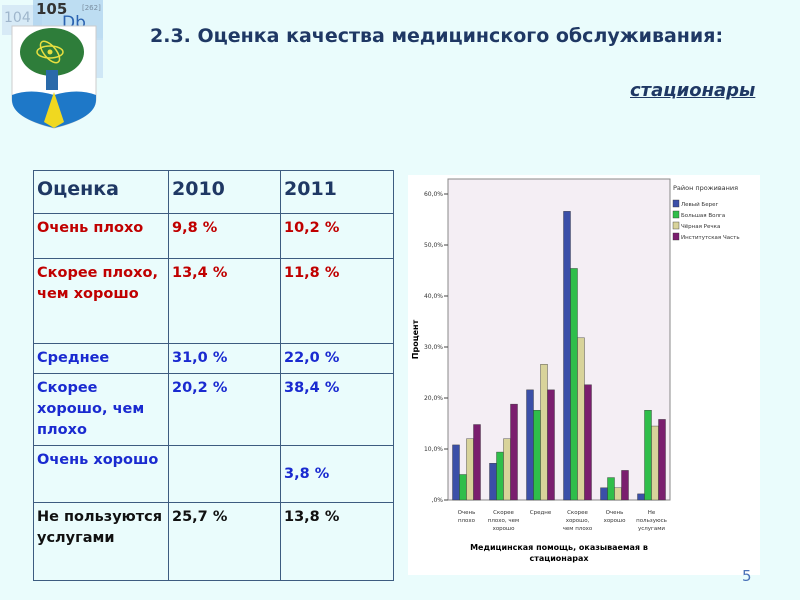 This screenshot has width=800, height=600. Describe the element at coordinates (693, 90) in the screenshot. I see `page-subtitle: стационары` at that location.